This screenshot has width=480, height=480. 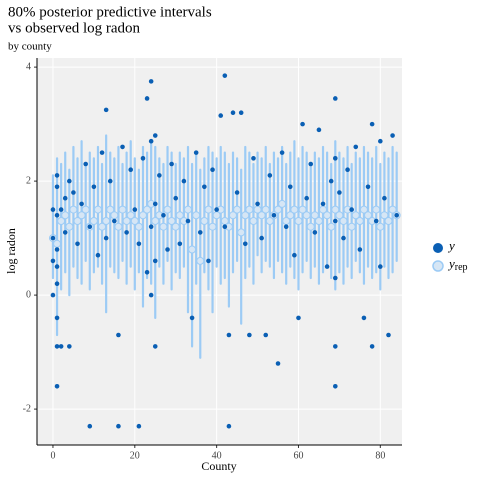 I want to click on chart-title: 80% posterior predictive intervals, so click(x=110, y=12).